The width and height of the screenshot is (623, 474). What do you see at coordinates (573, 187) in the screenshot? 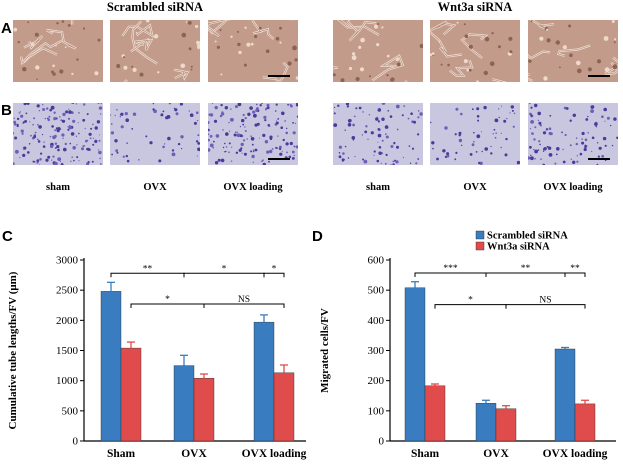
I see `condition-label-ovx-loading-wnt3a: OVX loading` at bounding box center [573, 187].